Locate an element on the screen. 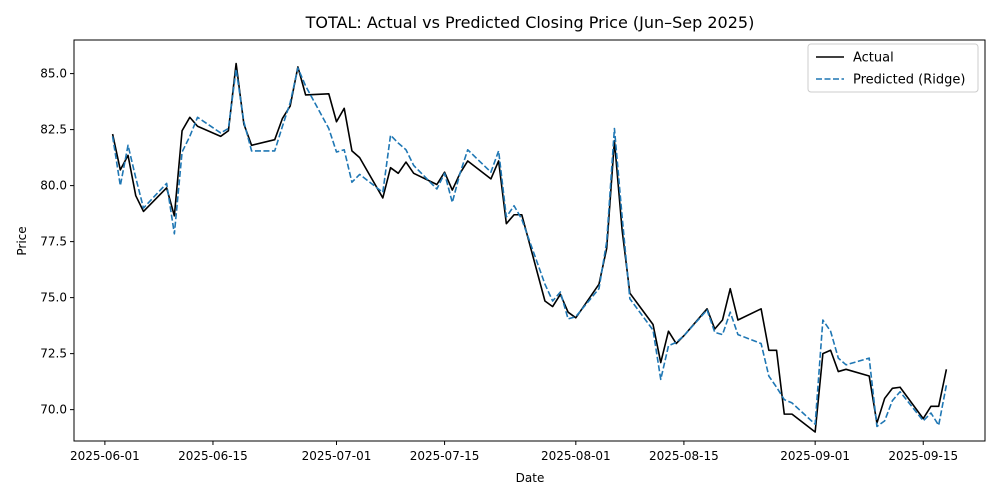 The image size is (1000, 500). y-axis-label: Price is located at coordinates (22, 240).